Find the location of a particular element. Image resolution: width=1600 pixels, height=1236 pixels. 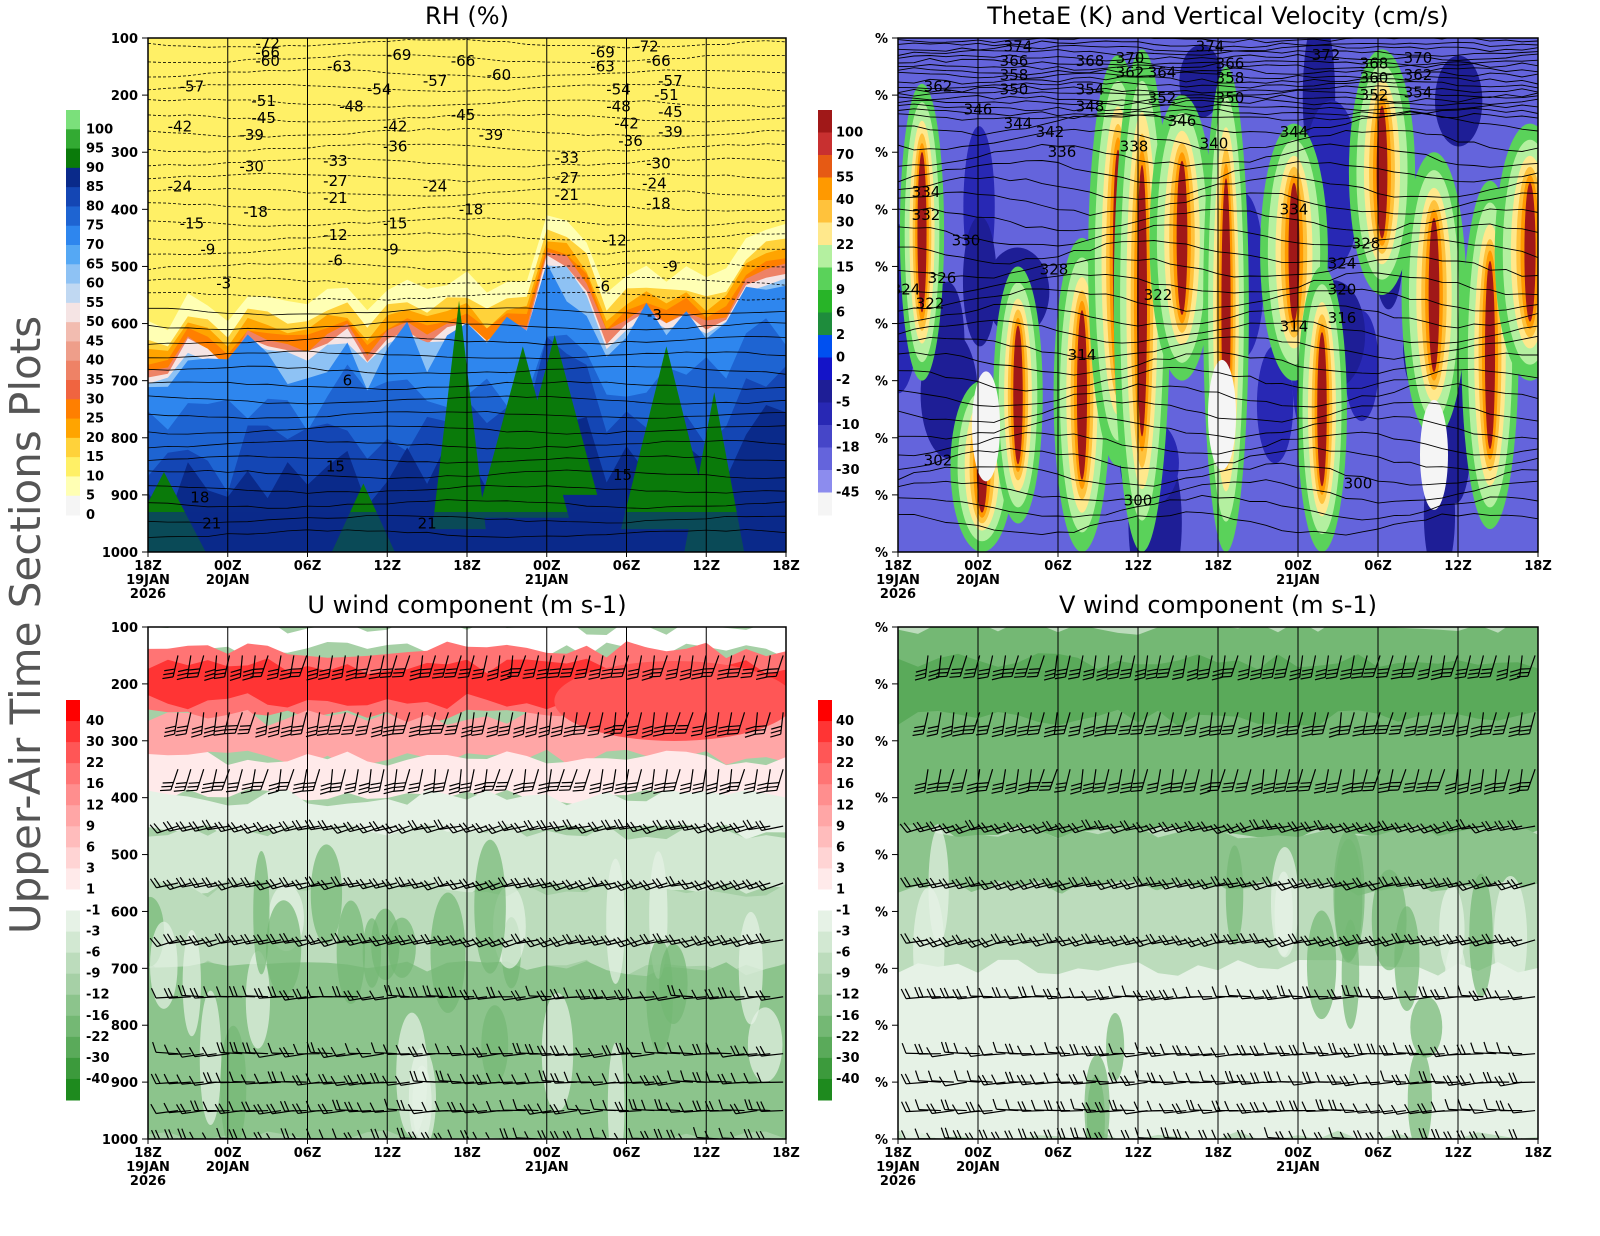

colorbar-label: 45 is located at coordinates (95, 341).